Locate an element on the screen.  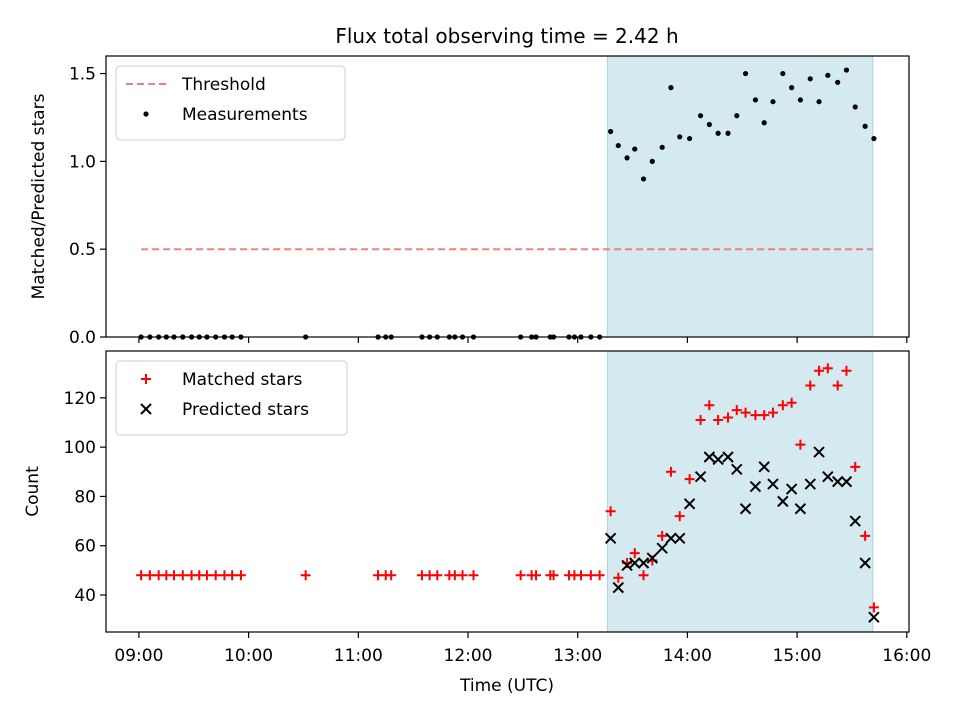
x-tick-label: 09:00 is located at coordinates (138, 656).